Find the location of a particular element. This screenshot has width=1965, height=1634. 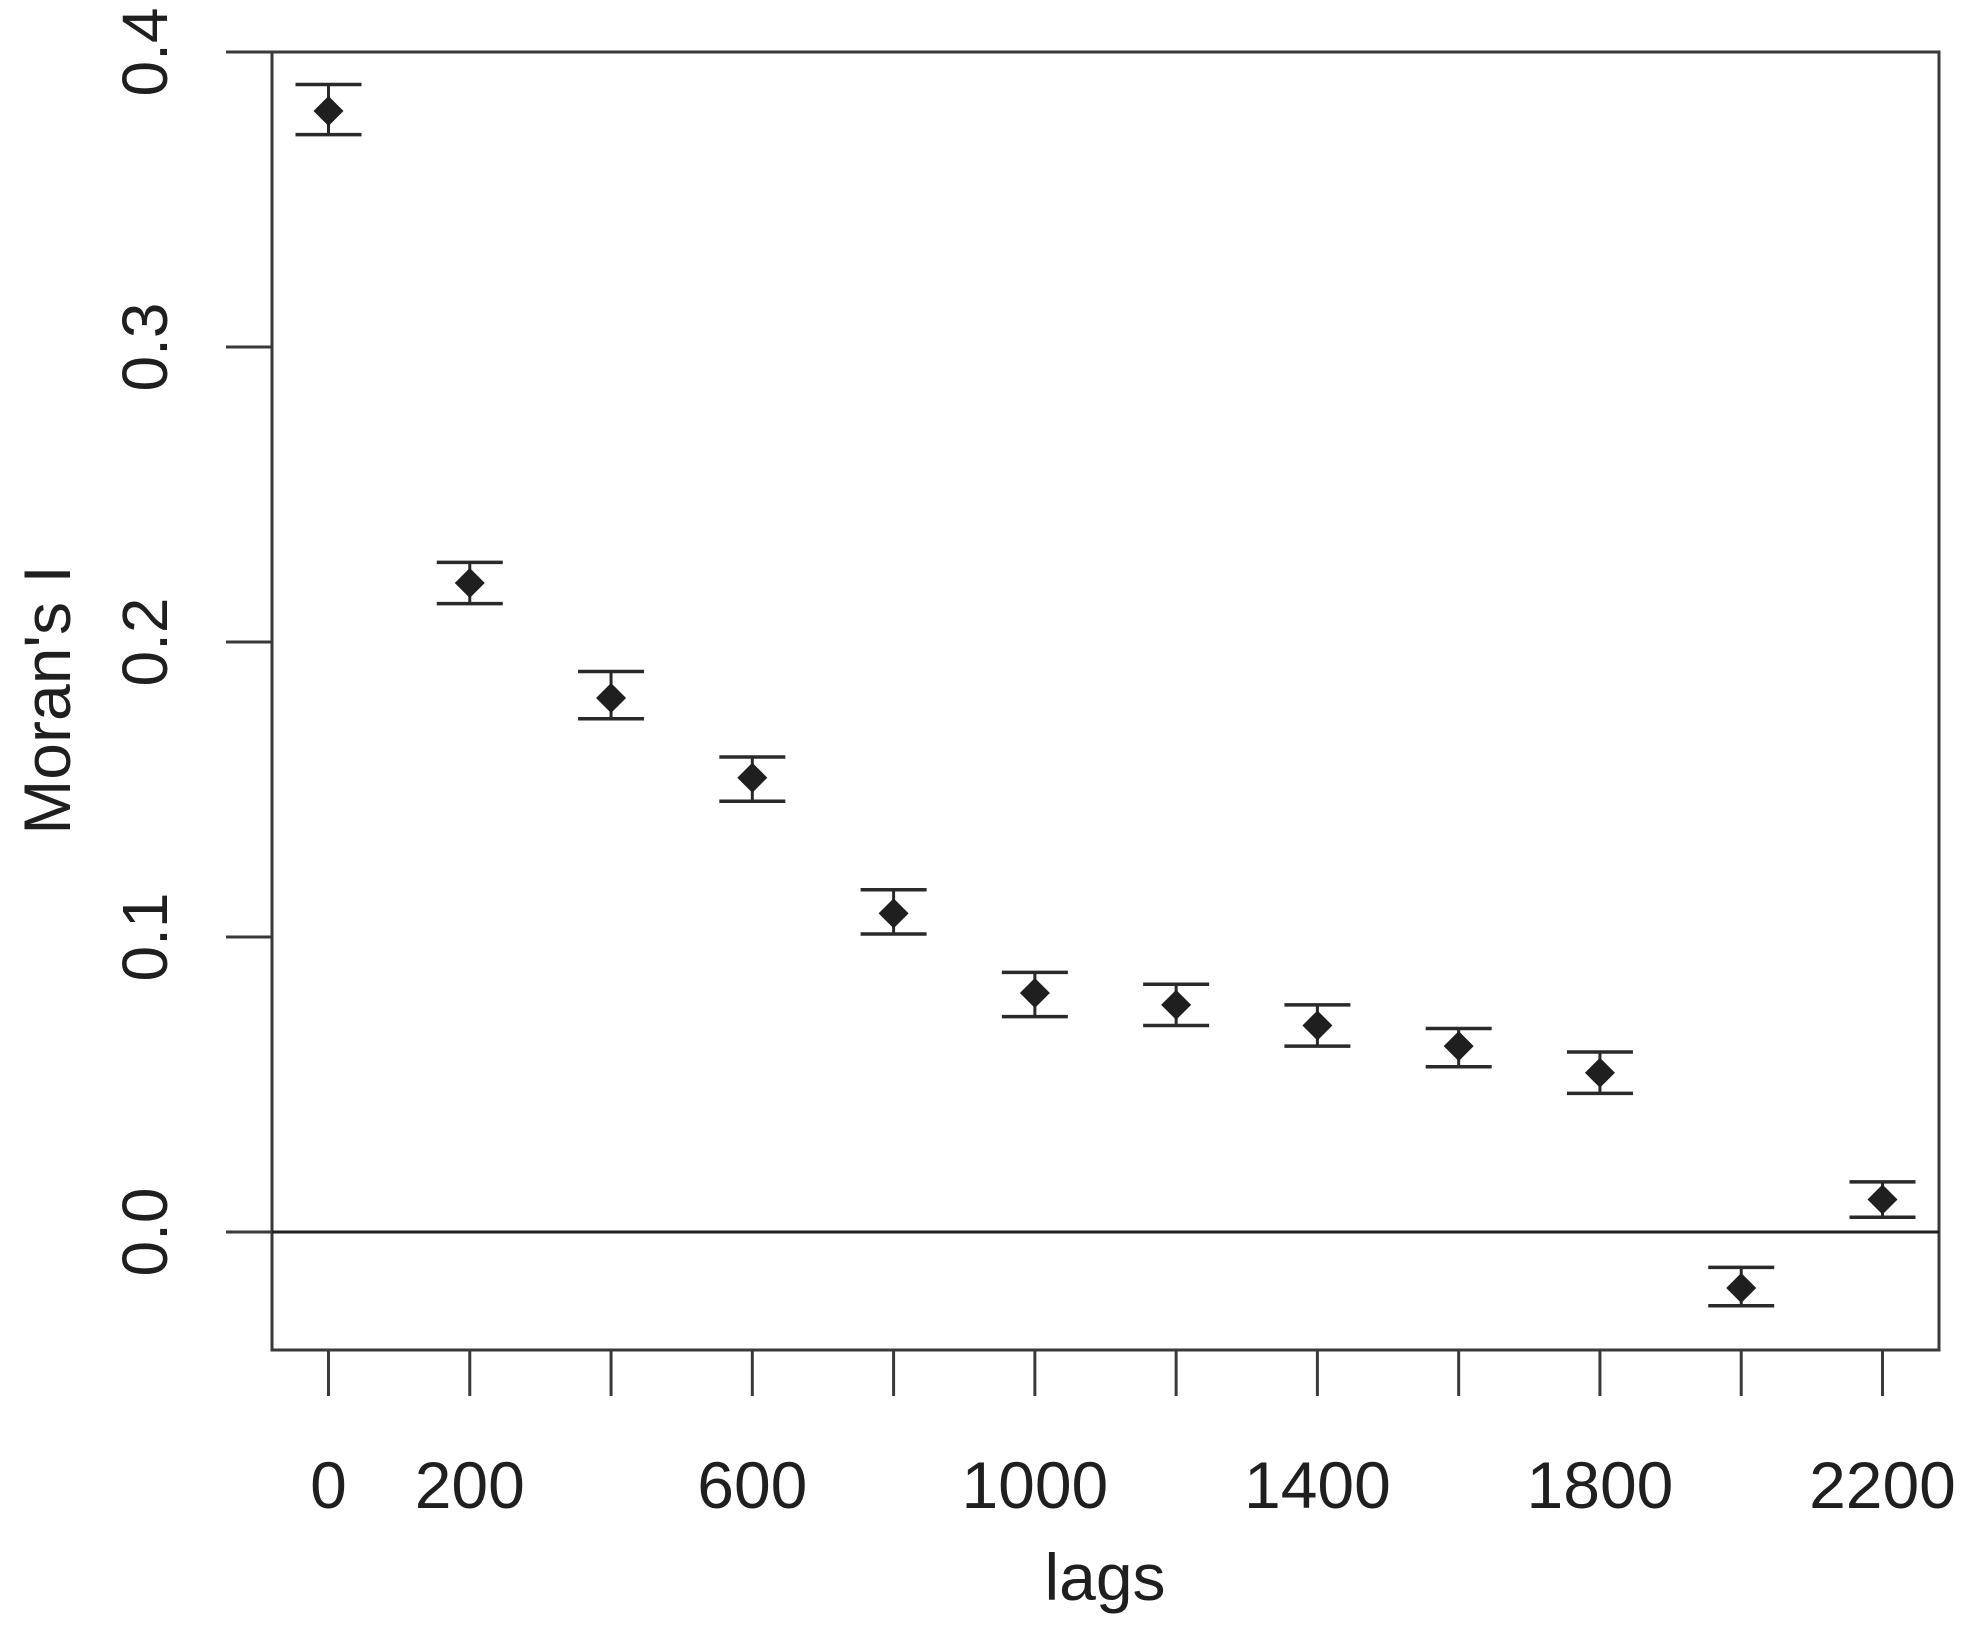

y-tick-label: 0.1 is located at coordinates (145, 937).